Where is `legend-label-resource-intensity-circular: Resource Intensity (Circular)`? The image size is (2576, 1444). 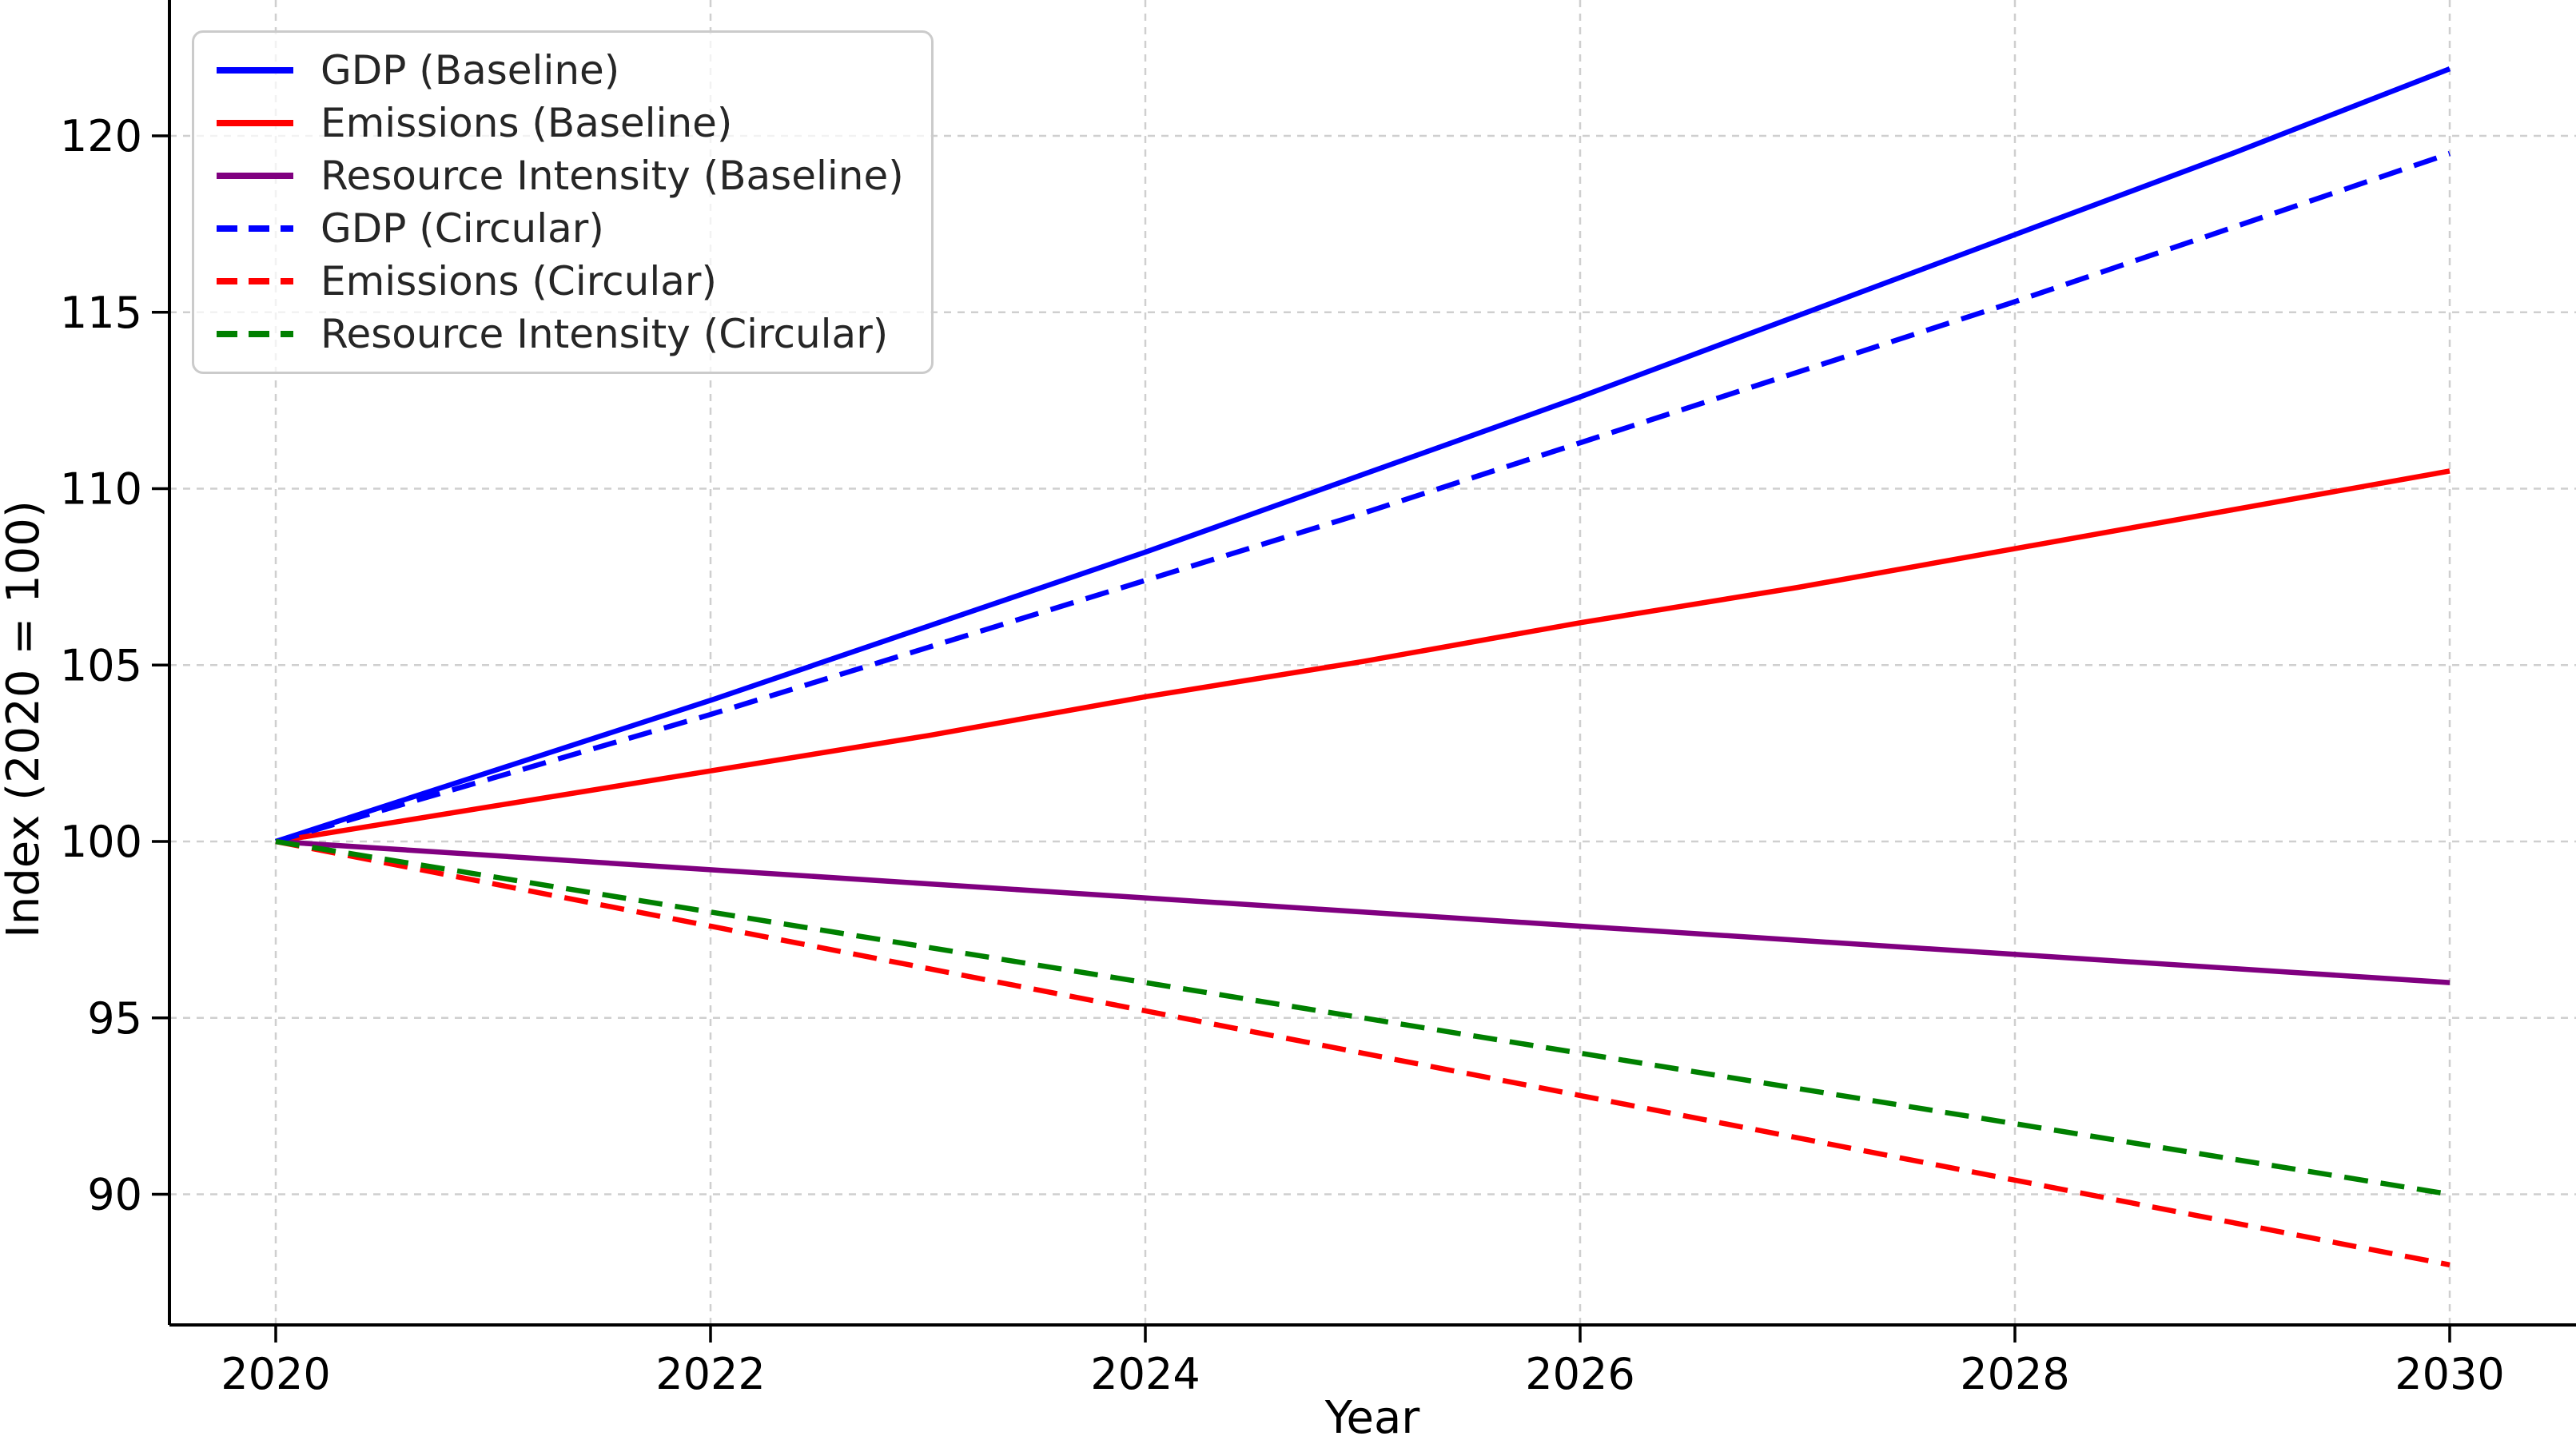 legend-label-resource-intensity-circular: Resource Intensity (Circular) is located at coordinates (605, 334).